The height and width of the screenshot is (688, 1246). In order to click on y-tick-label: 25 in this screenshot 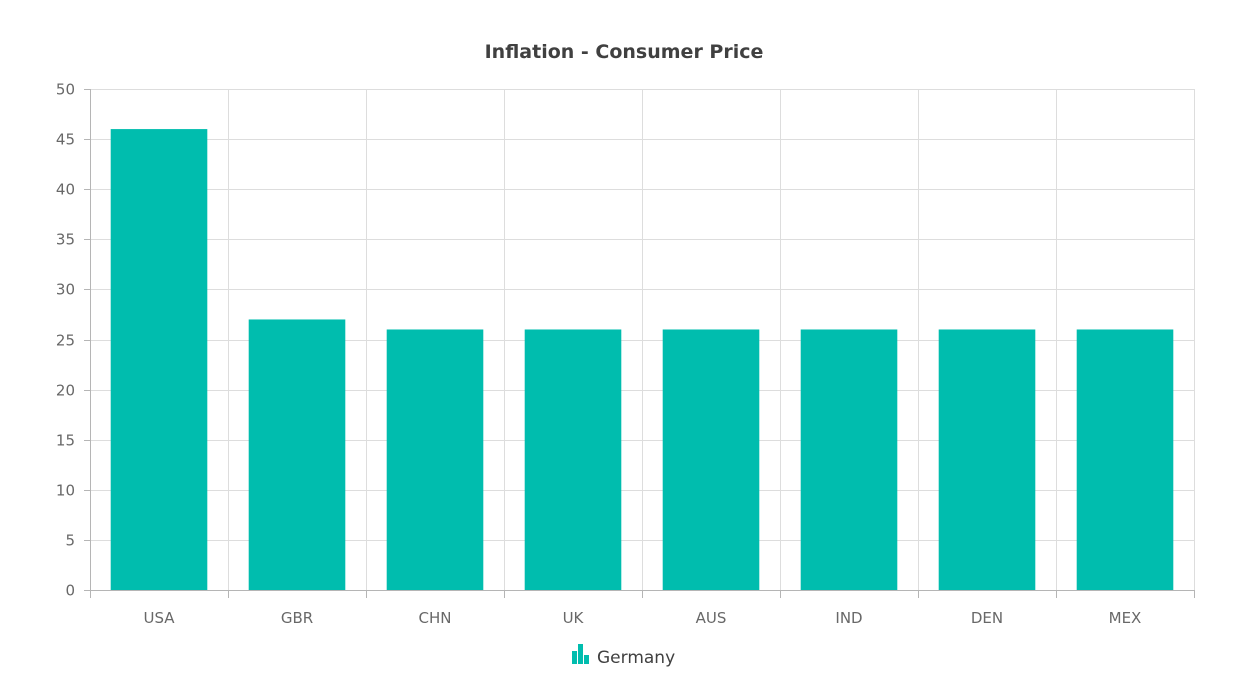, I will do `click(65, 341)`.